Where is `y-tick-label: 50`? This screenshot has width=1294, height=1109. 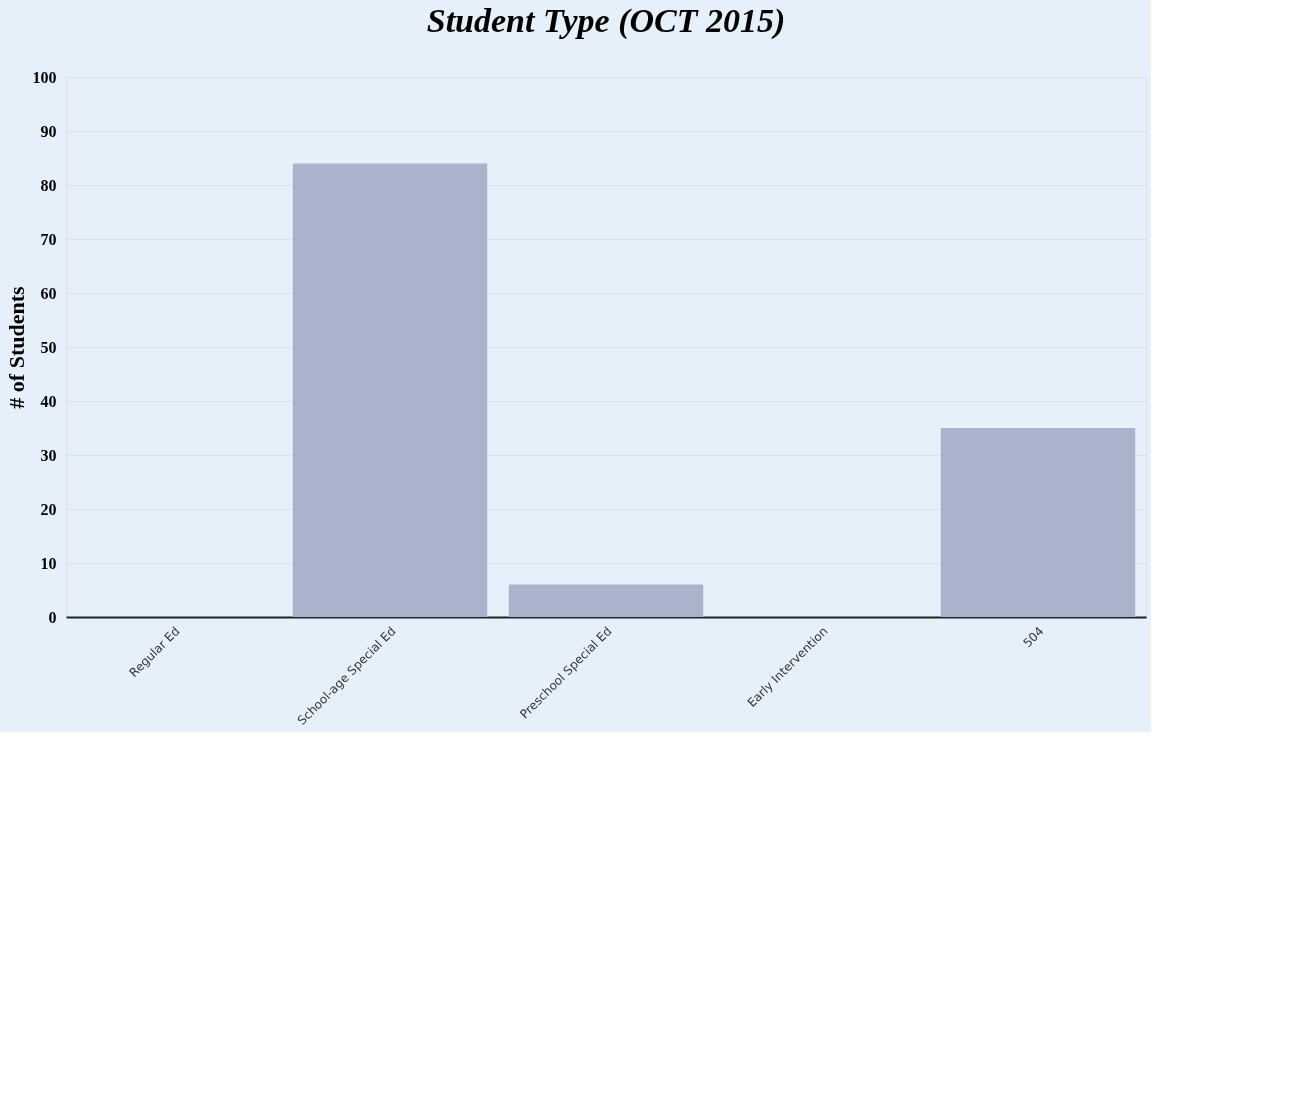
y-tick-label: 50 is located at coordinates (48, 347).